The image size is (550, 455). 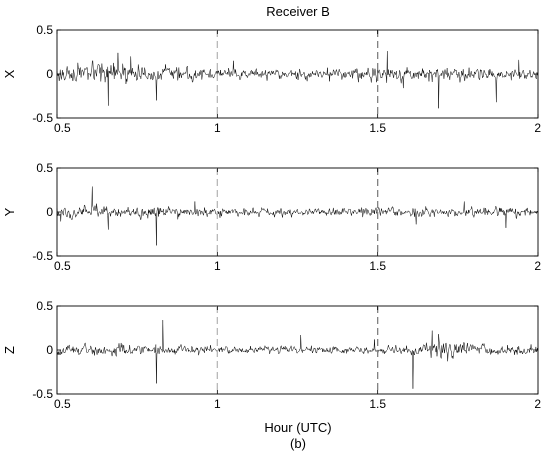 I want to click on y-axis-label: Z, so click(x=9, y=350).